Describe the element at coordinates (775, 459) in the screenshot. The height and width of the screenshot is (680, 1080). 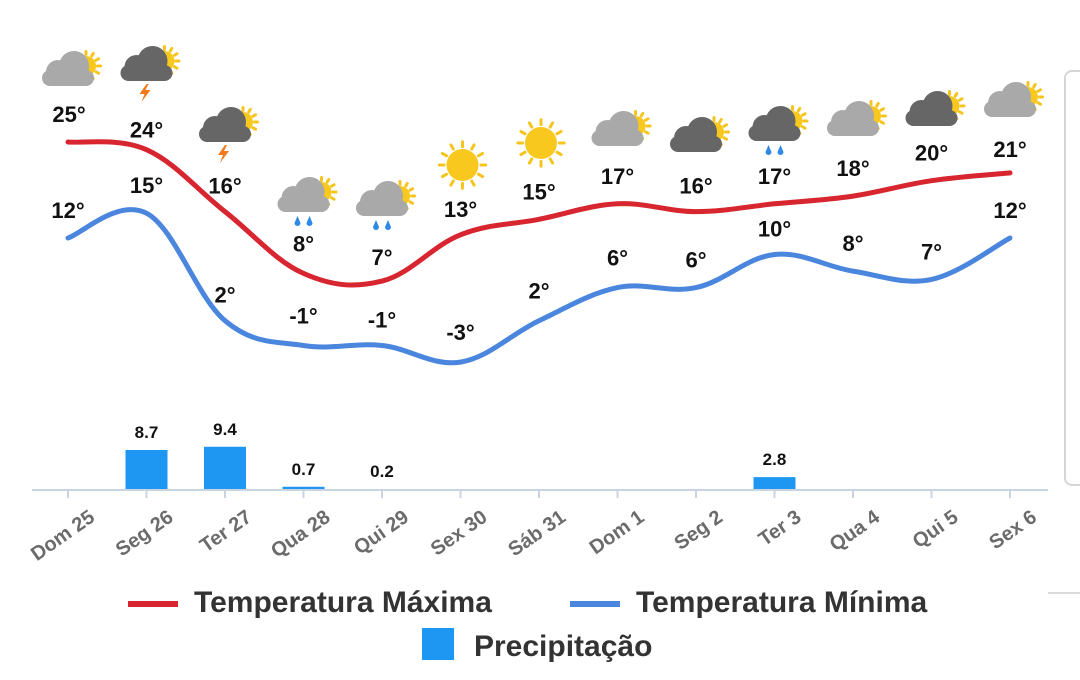
I see `precipitation-label: 2.8` at that location.